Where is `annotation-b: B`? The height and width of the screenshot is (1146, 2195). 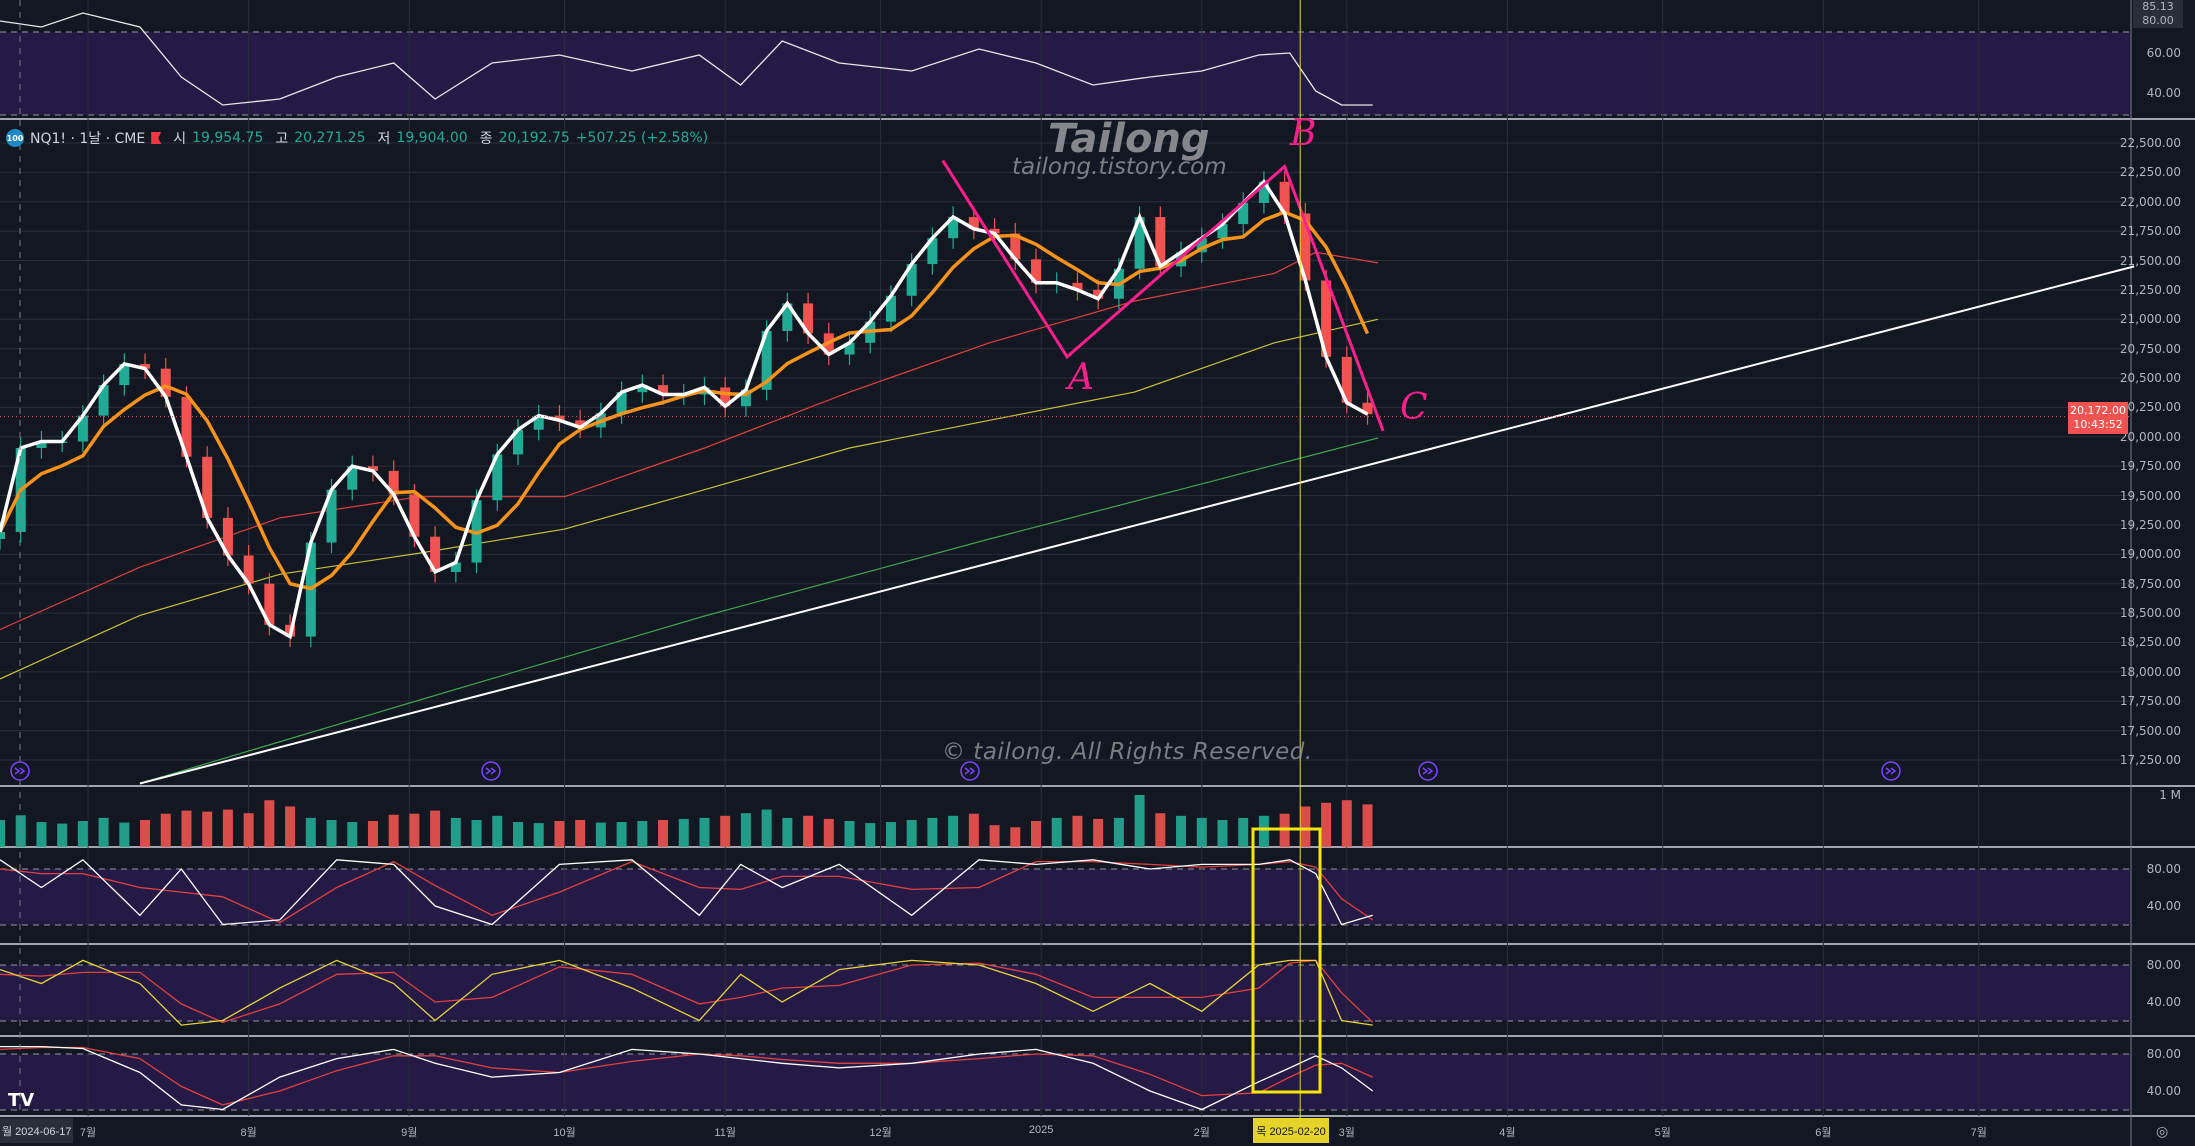
annotation-b: B is located at coordinates (1303, 133).